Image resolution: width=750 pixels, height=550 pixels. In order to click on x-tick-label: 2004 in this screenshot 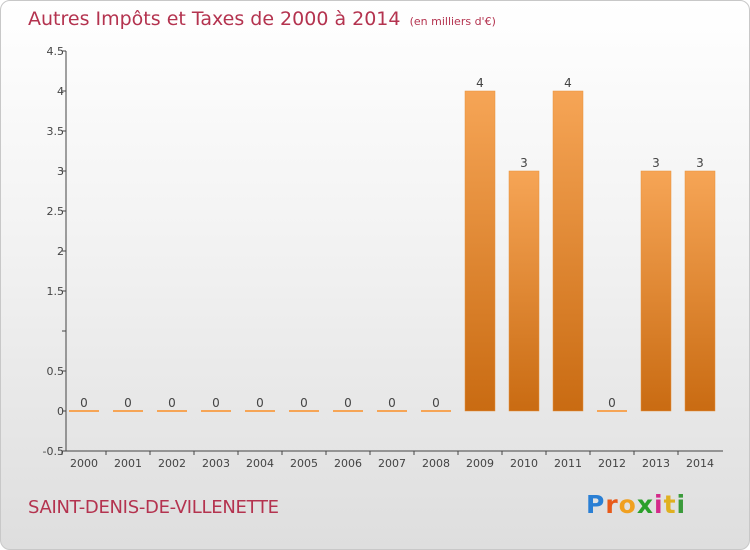, I will do `click(260, 463)`.